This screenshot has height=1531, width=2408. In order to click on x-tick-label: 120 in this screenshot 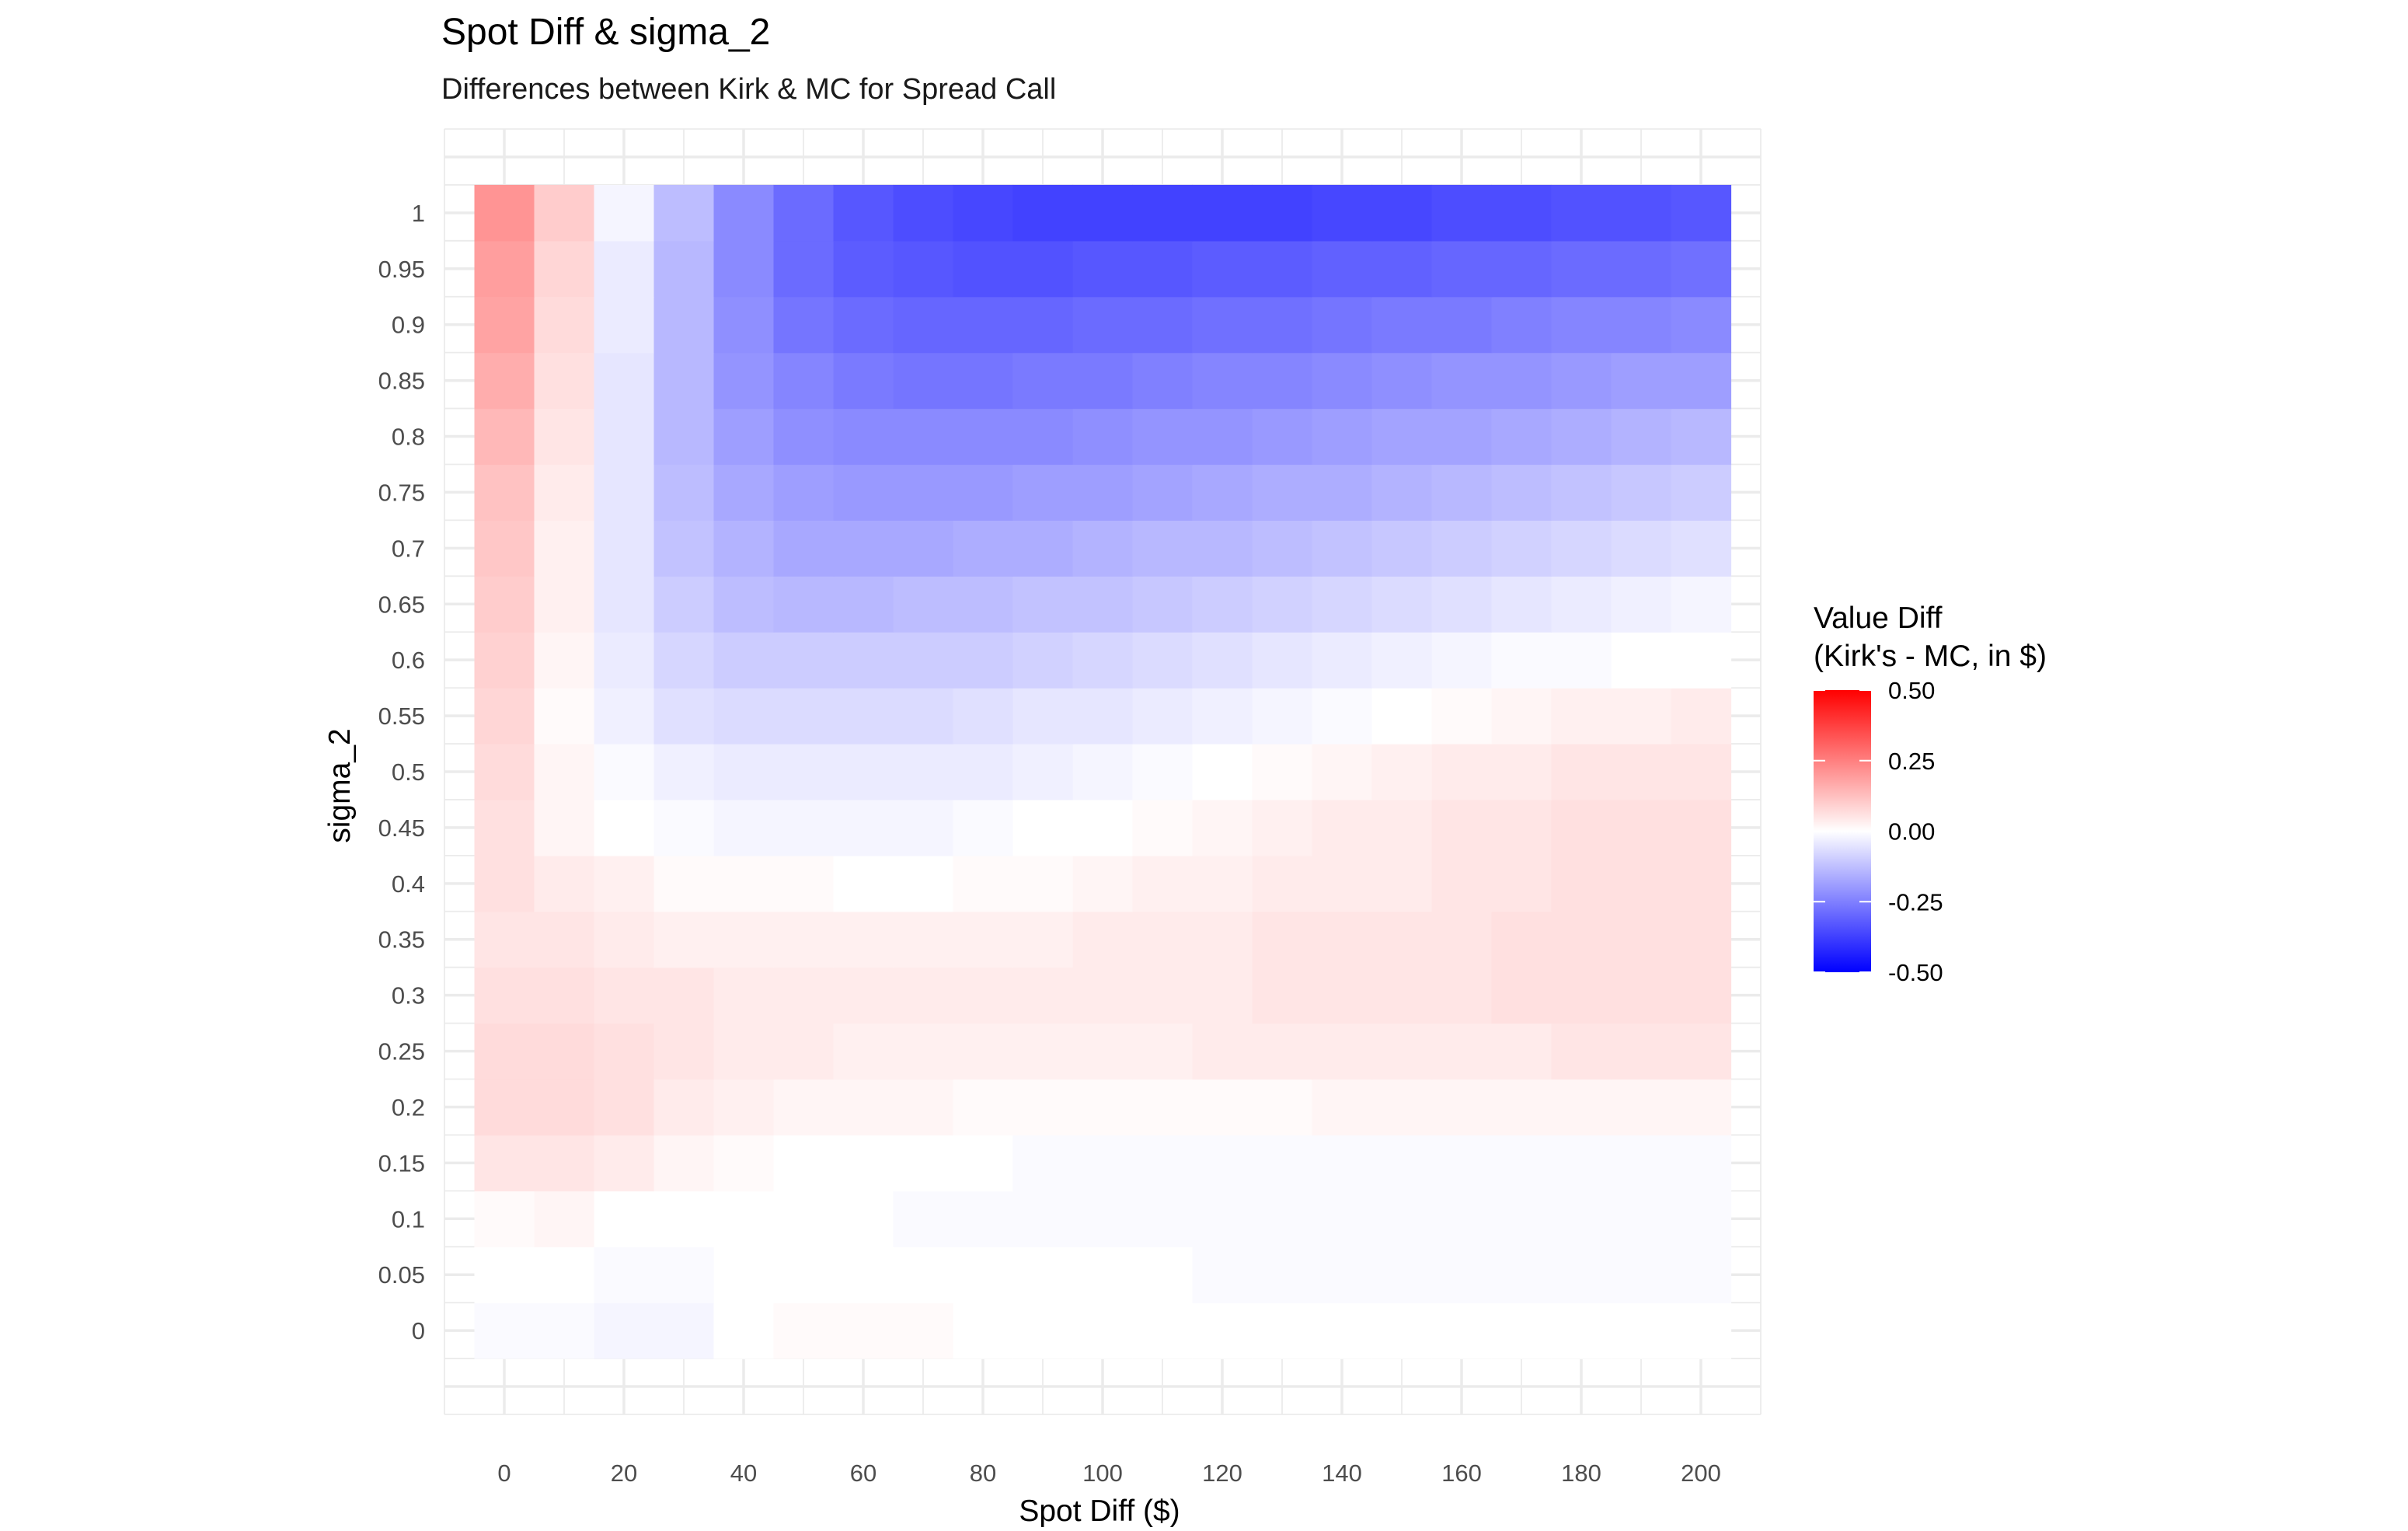, I will do `click(1222, 1474)`.